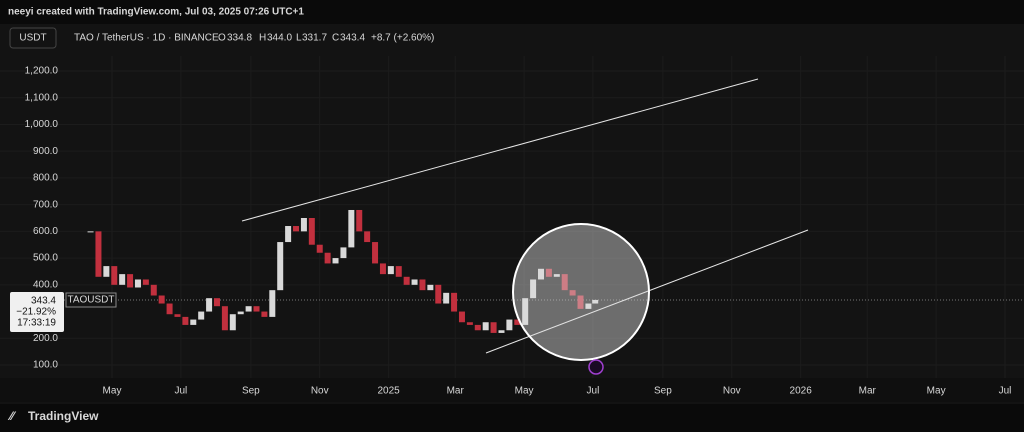  What do you see at coordinates (239, 38) in the screenshot?
I see `open: 334.8` at bounding box center [239, 38].